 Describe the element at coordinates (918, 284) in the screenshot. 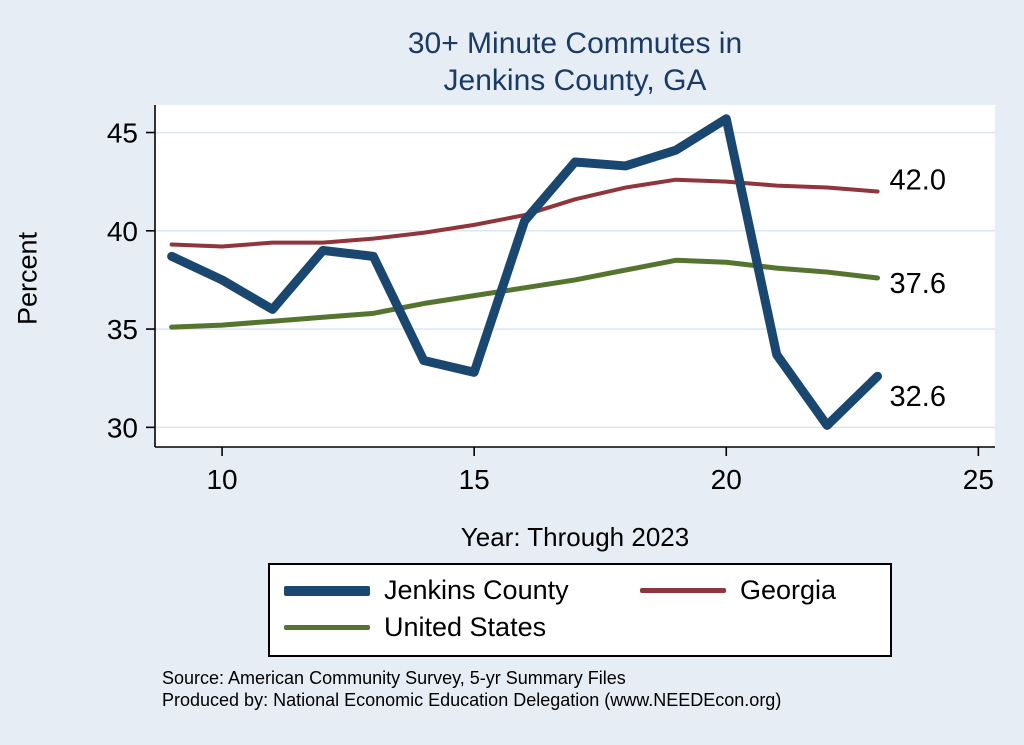

I see `end-label-united-states: 37.6` at that location.